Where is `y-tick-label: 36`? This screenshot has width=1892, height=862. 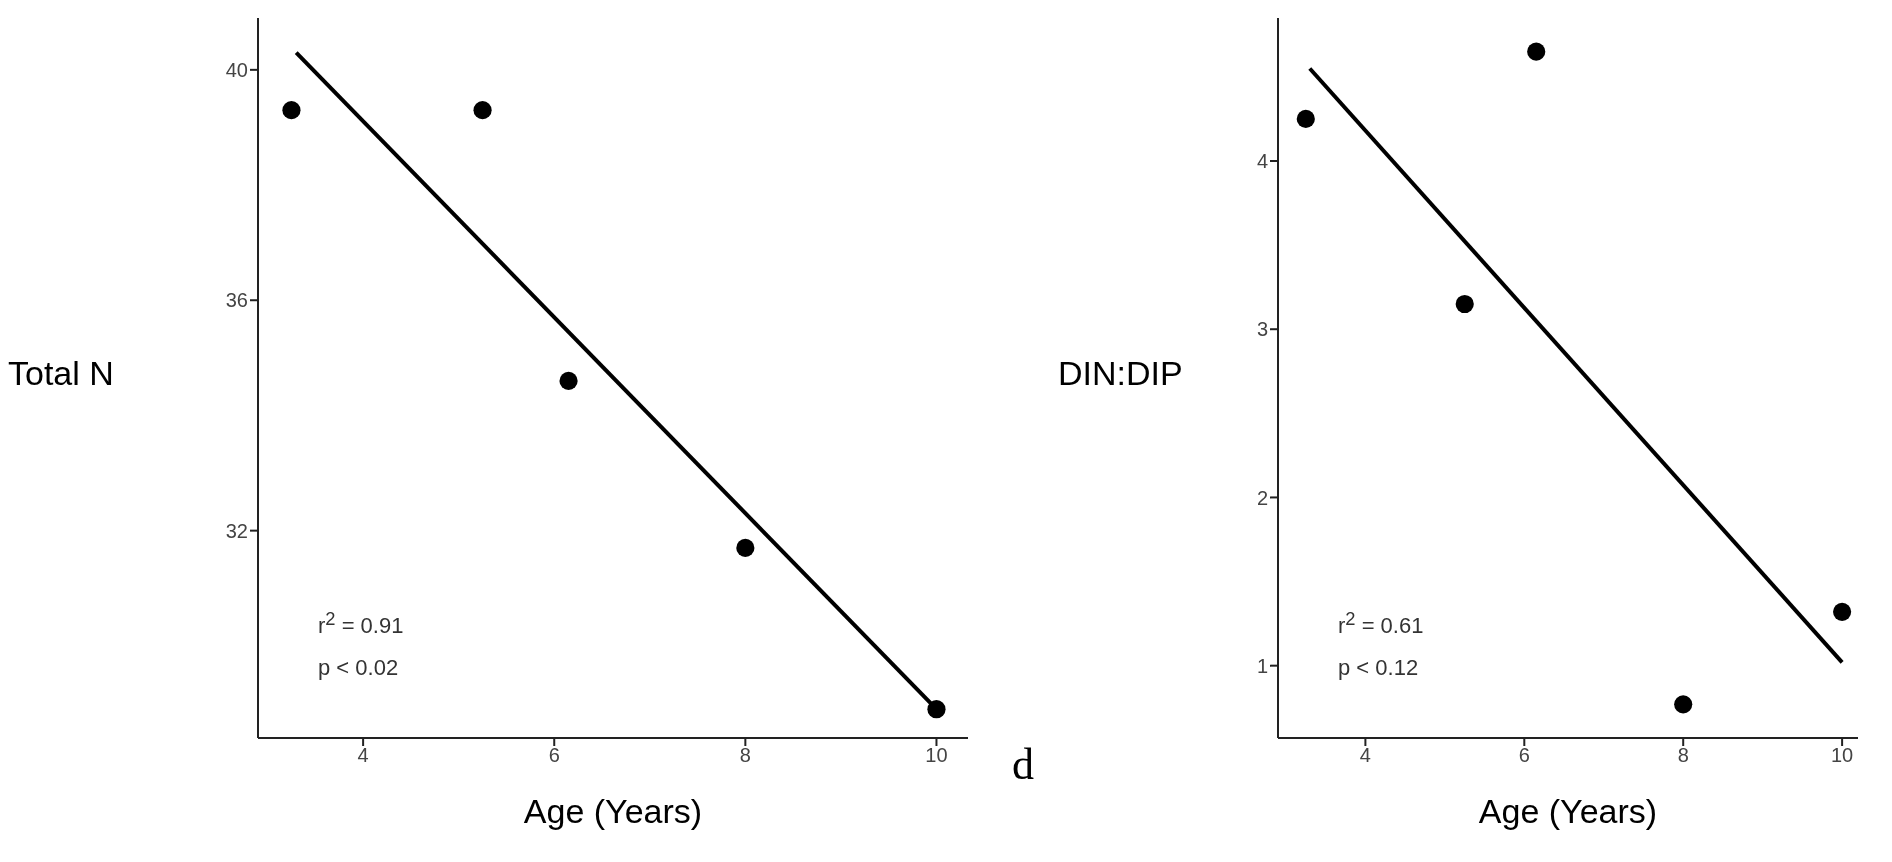
y-tick-label: 36 is located at coordinates (236, 300).